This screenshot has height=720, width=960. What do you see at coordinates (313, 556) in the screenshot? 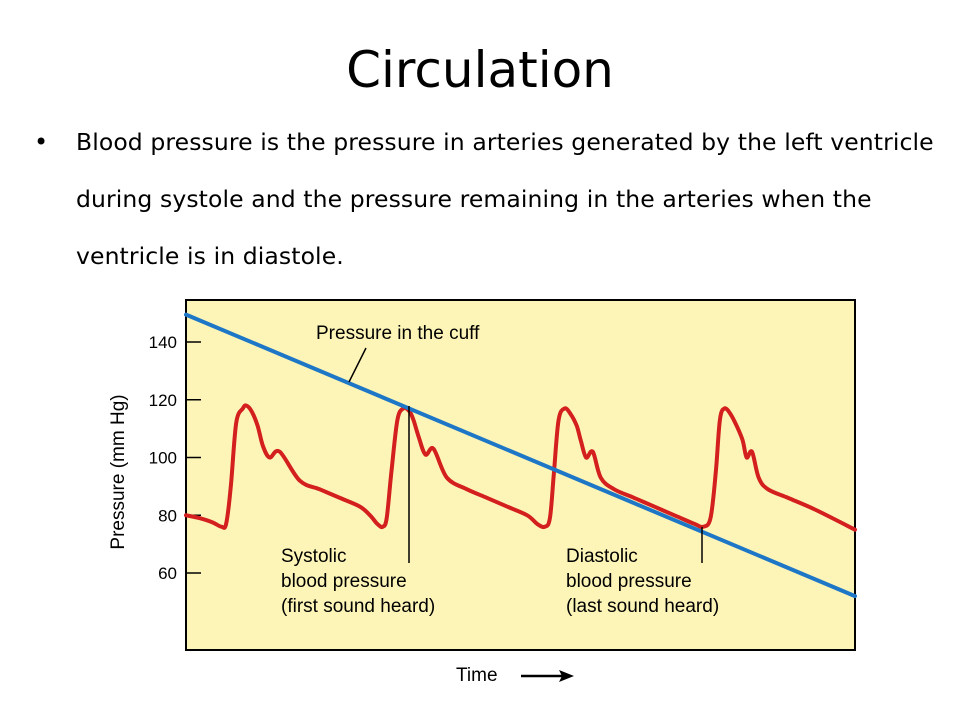
I see `systolic-line-1: Systolic` at bounding box center [313, 556].